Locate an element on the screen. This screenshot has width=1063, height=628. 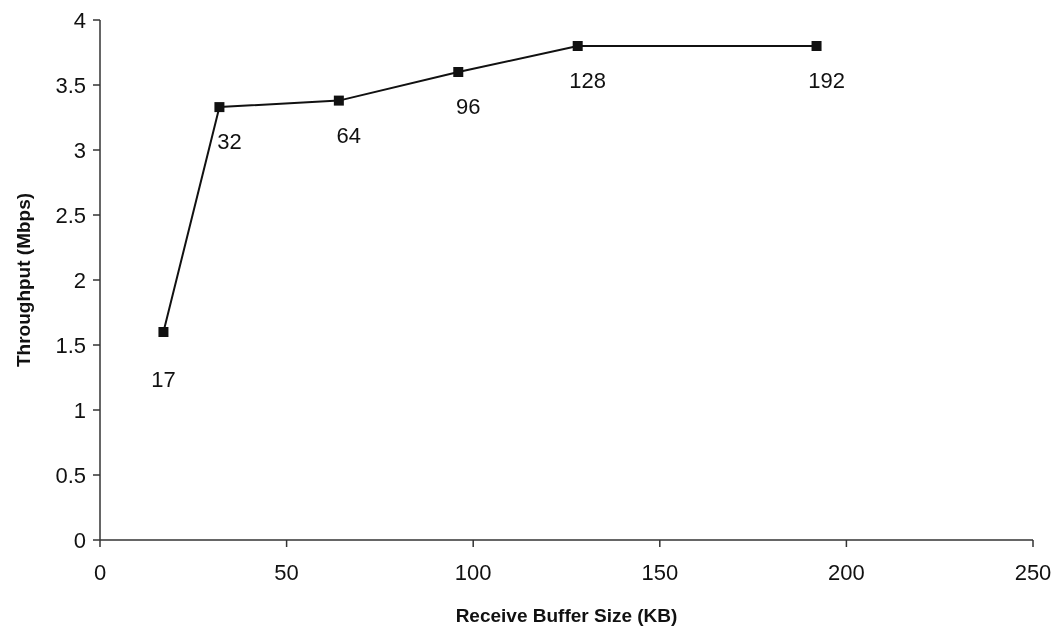
y-tick-label: 4 is located at coordinates (79, 20).